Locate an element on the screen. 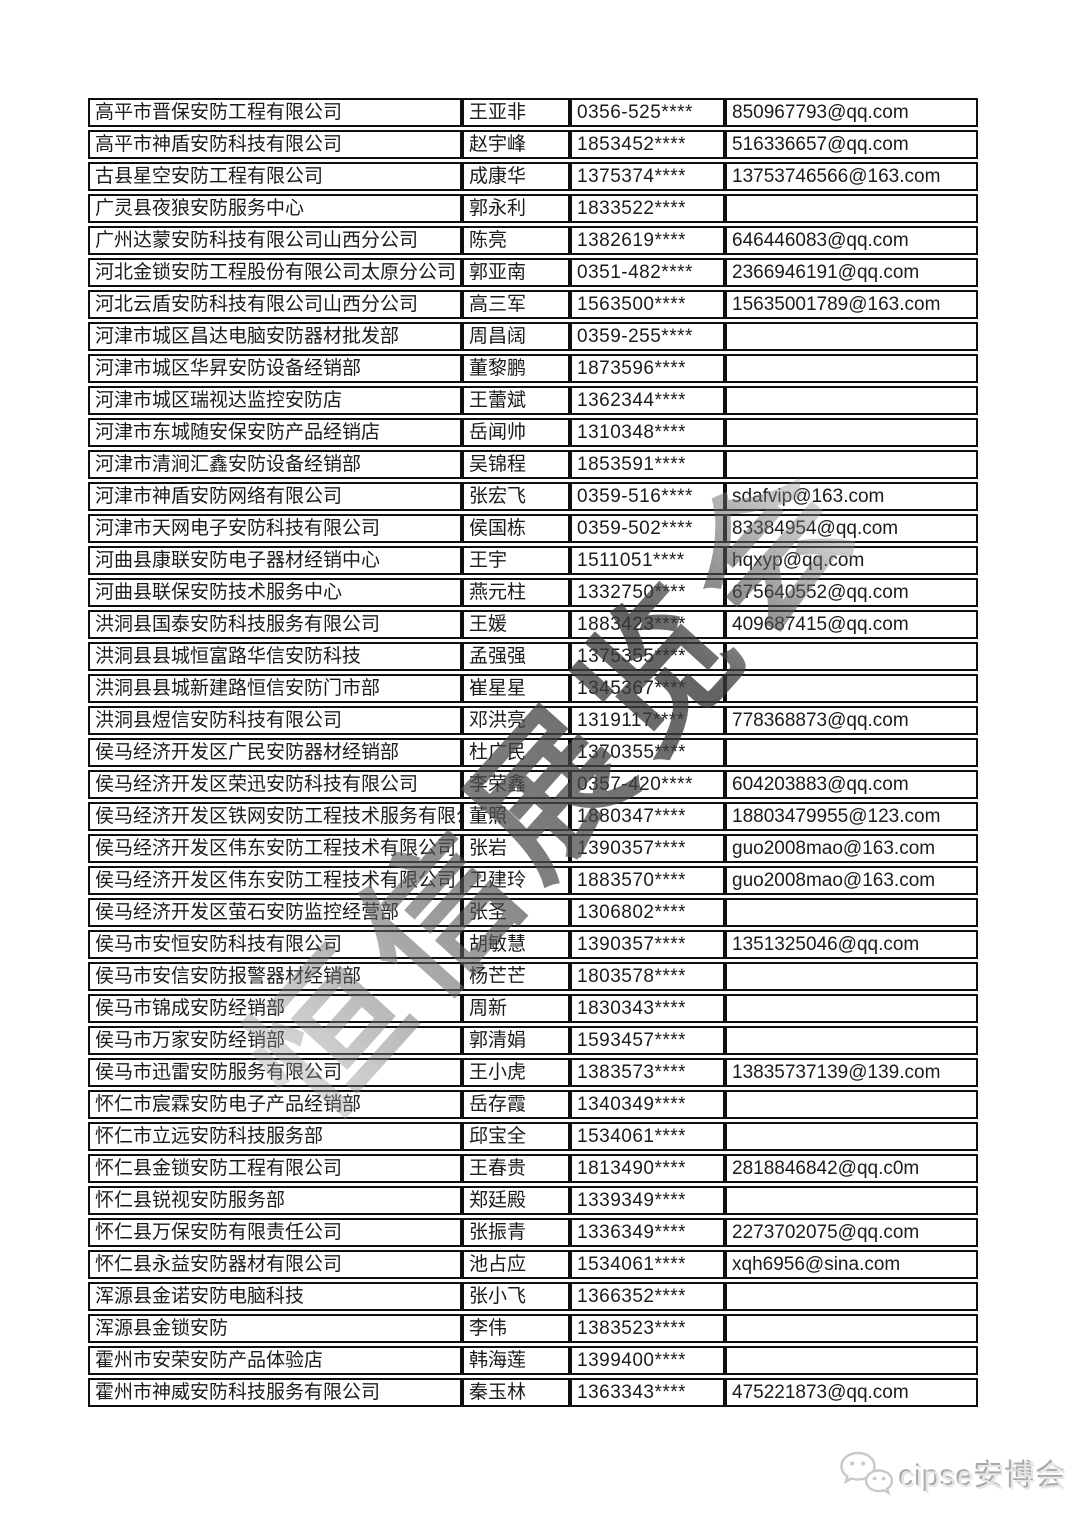 The width and height of the screenshot is (1080, 1527). cell-email: 475221873@qq.com is located at coordinates (851, 1392).